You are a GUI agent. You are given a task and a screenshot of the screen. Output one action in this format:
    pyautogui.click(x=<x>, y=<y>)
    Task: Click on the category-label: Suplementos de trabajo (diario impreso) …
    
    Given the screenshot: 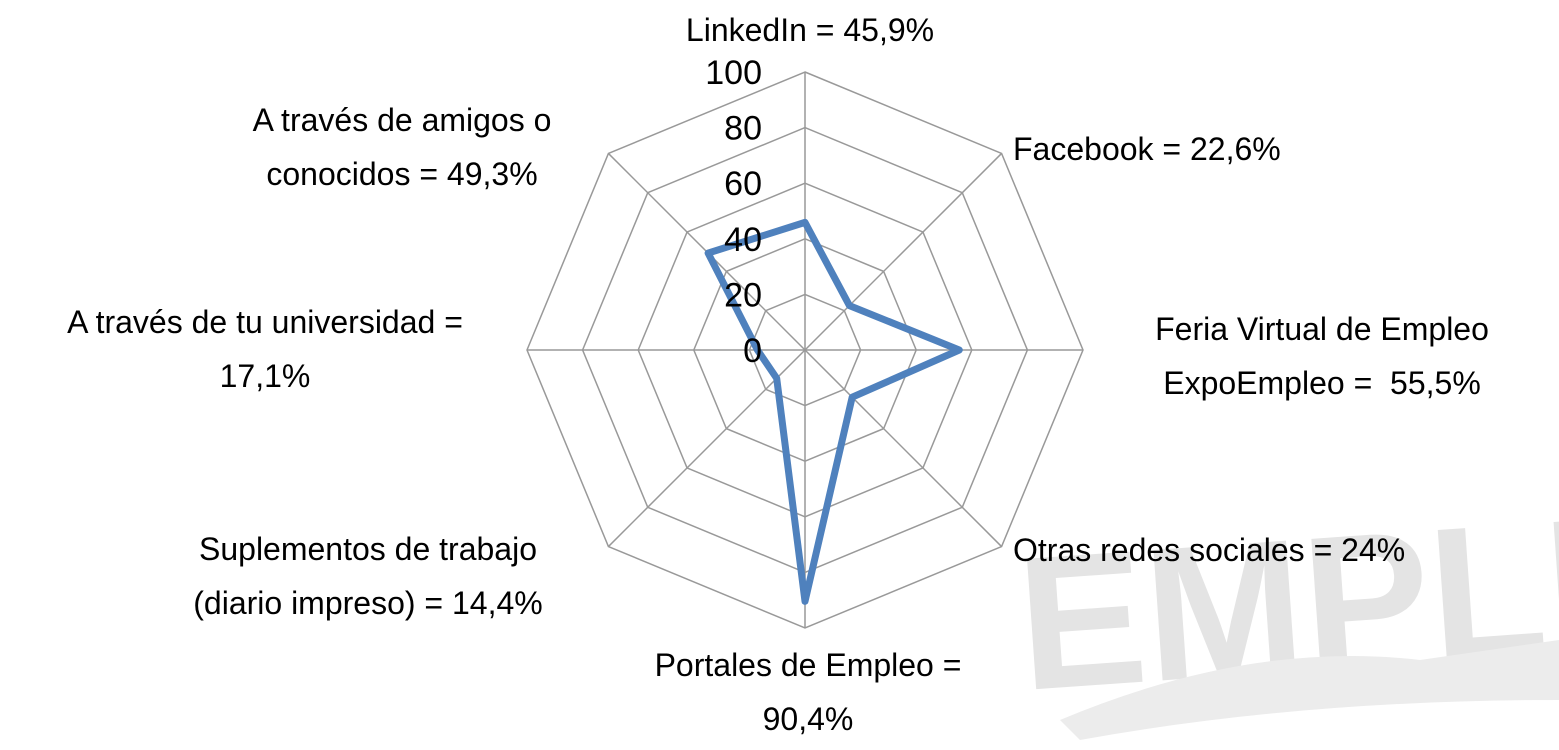 What is the action you would take?
    pyautogui.click(x=369, y=576)
    